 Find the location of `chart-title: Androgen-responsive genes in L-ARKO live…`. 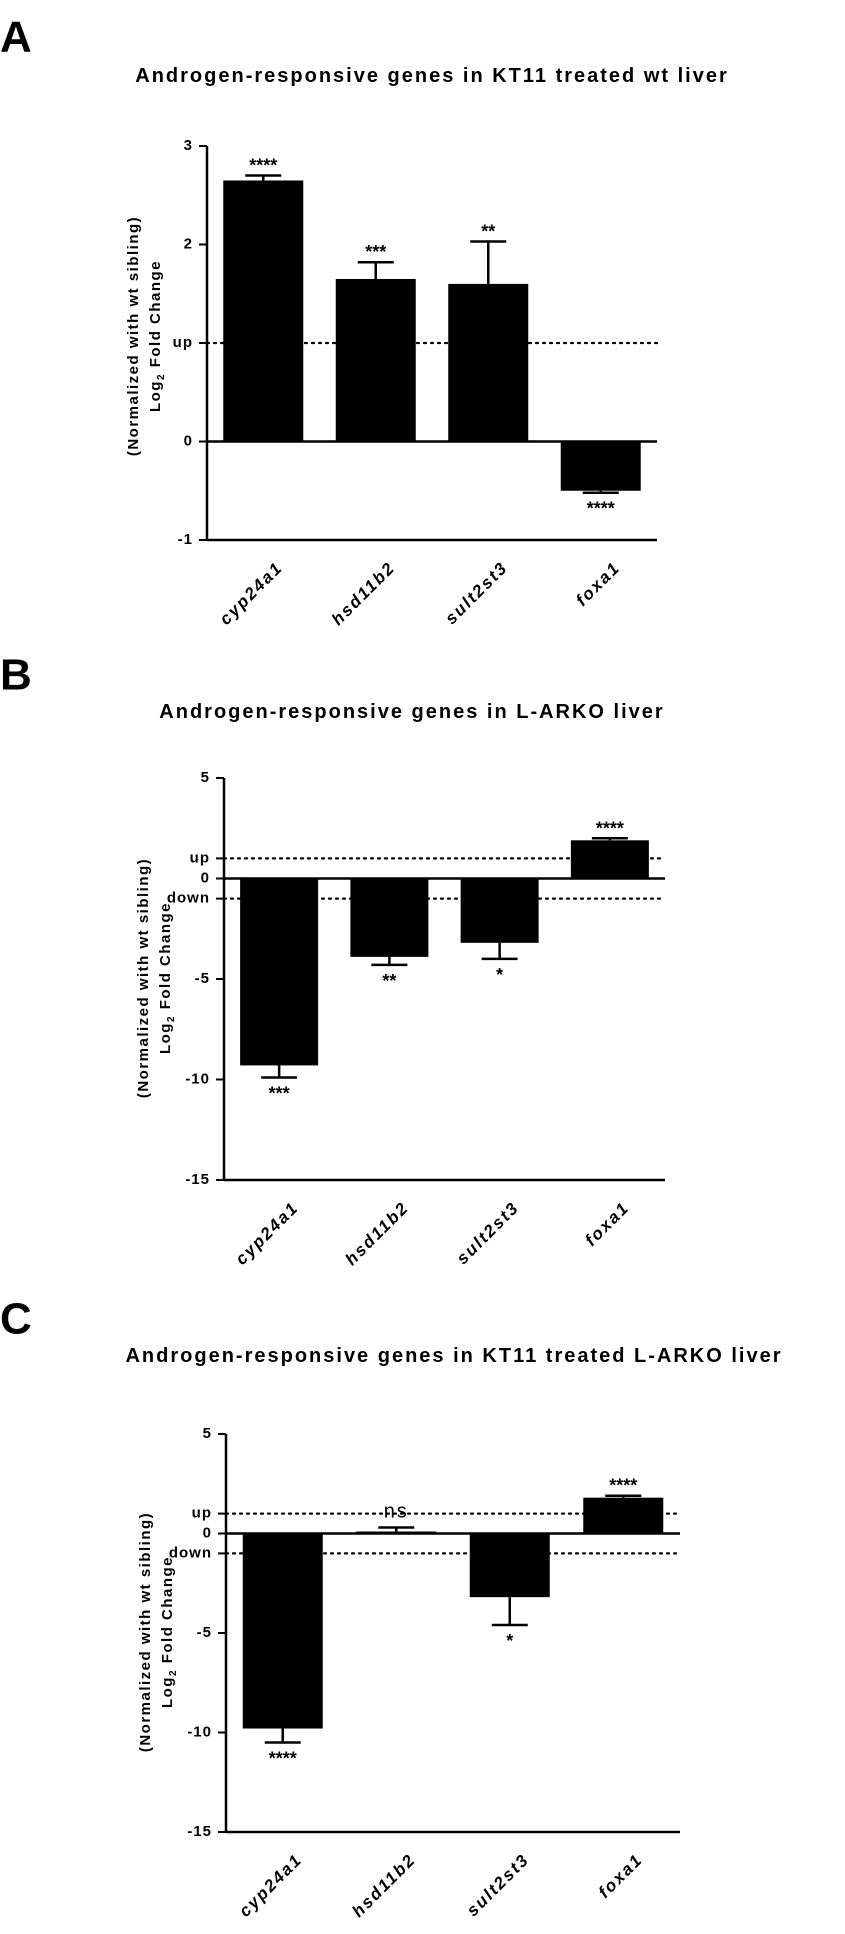

chart-title: Androgen-responsive genes in L-ARKO live… is located at coordinates (411, 712).